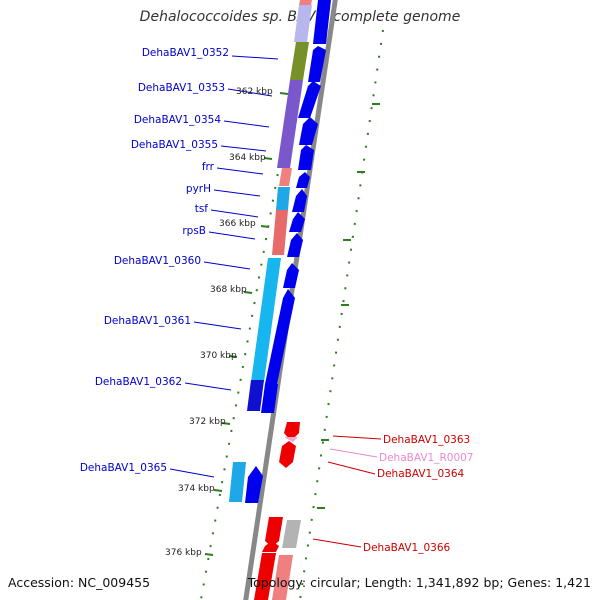  I want to click on gene-label: DehaBAV1_0352, so click(185, 53).